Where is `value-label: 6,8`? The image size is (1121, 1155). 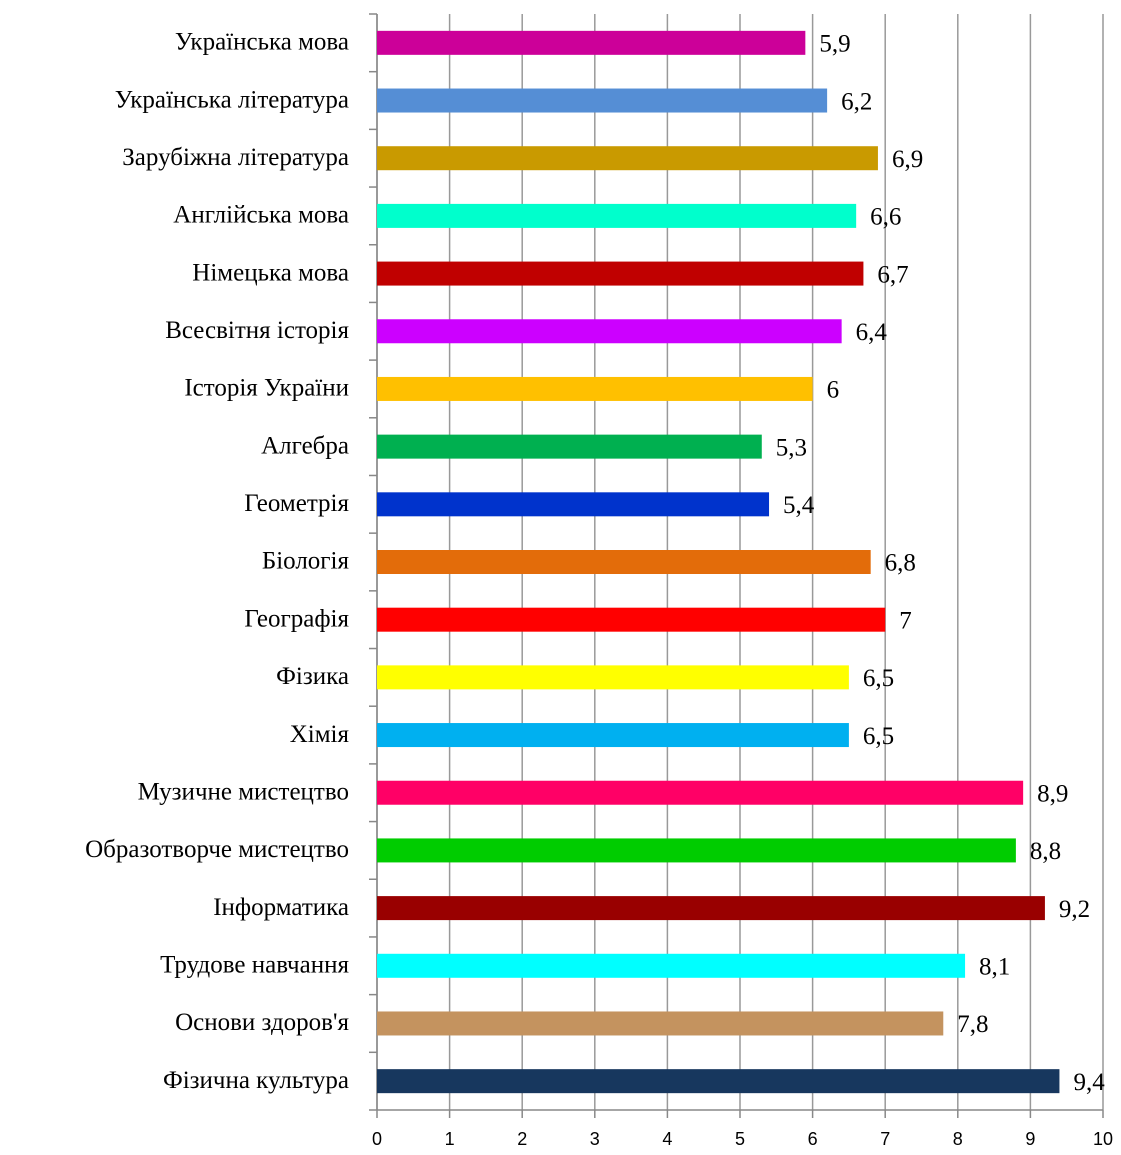 value-label: 6,8 is located at coordinates (900, 563).